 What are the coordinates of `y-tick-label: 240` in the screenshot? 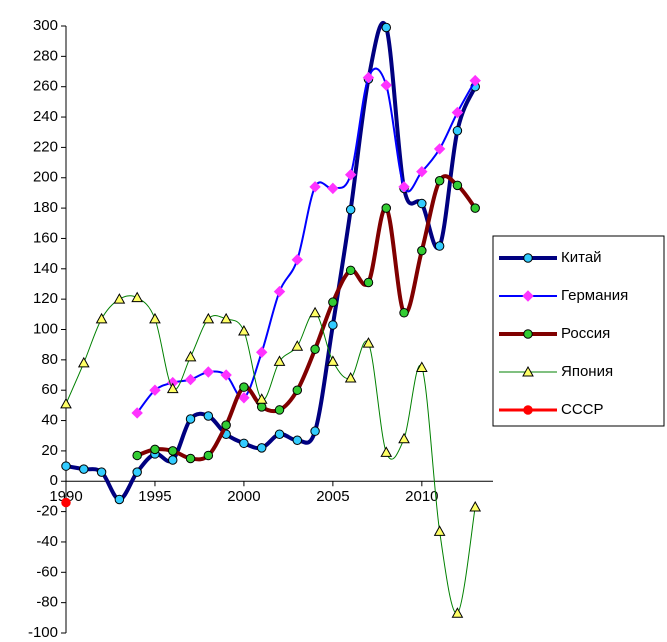 It's located at (45, 116).